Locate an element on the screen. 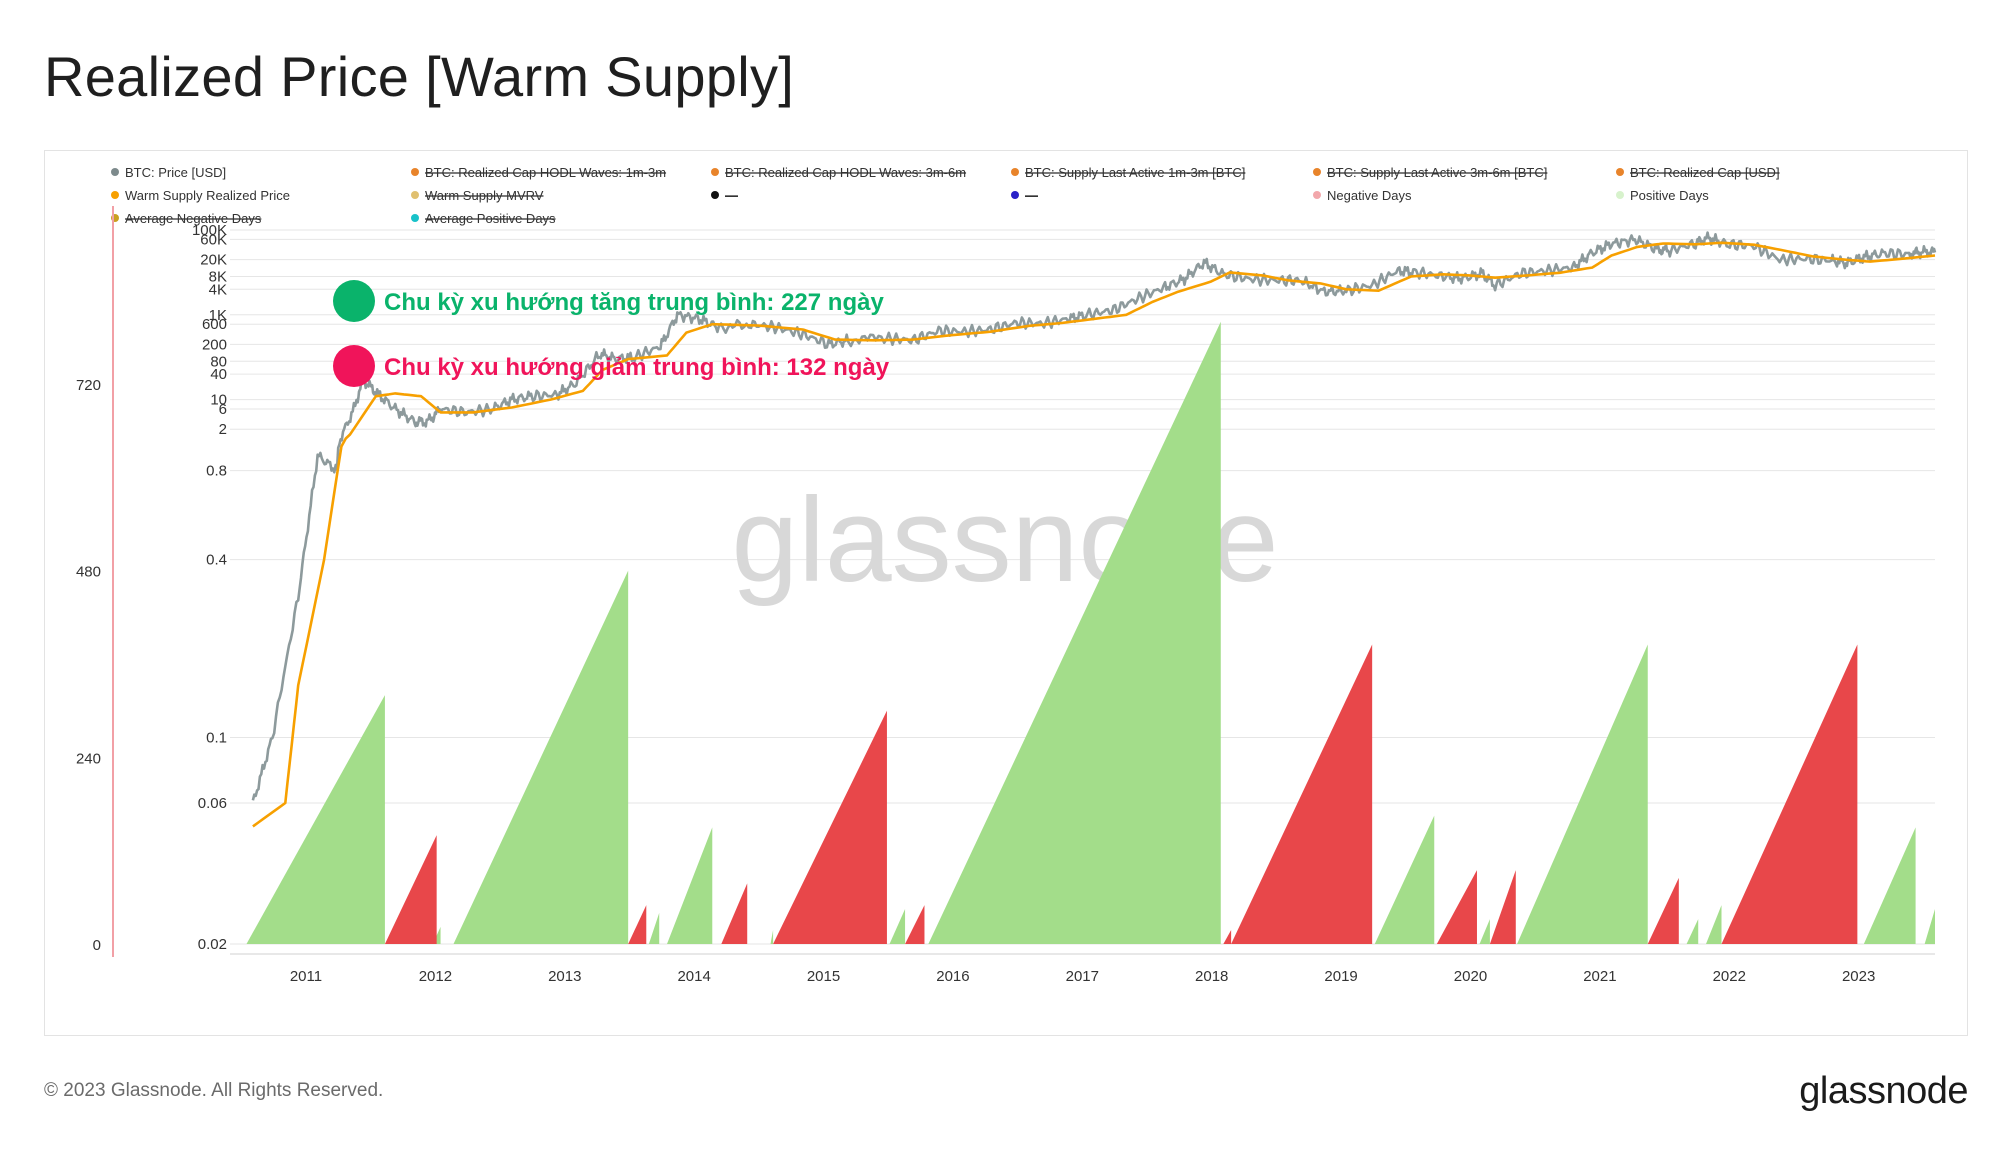 This screenshot has width=2000, height=1152. legend-item: BTC: Supply Last Active 3m-6m [BTC] is located at coordinates (1430, 172).